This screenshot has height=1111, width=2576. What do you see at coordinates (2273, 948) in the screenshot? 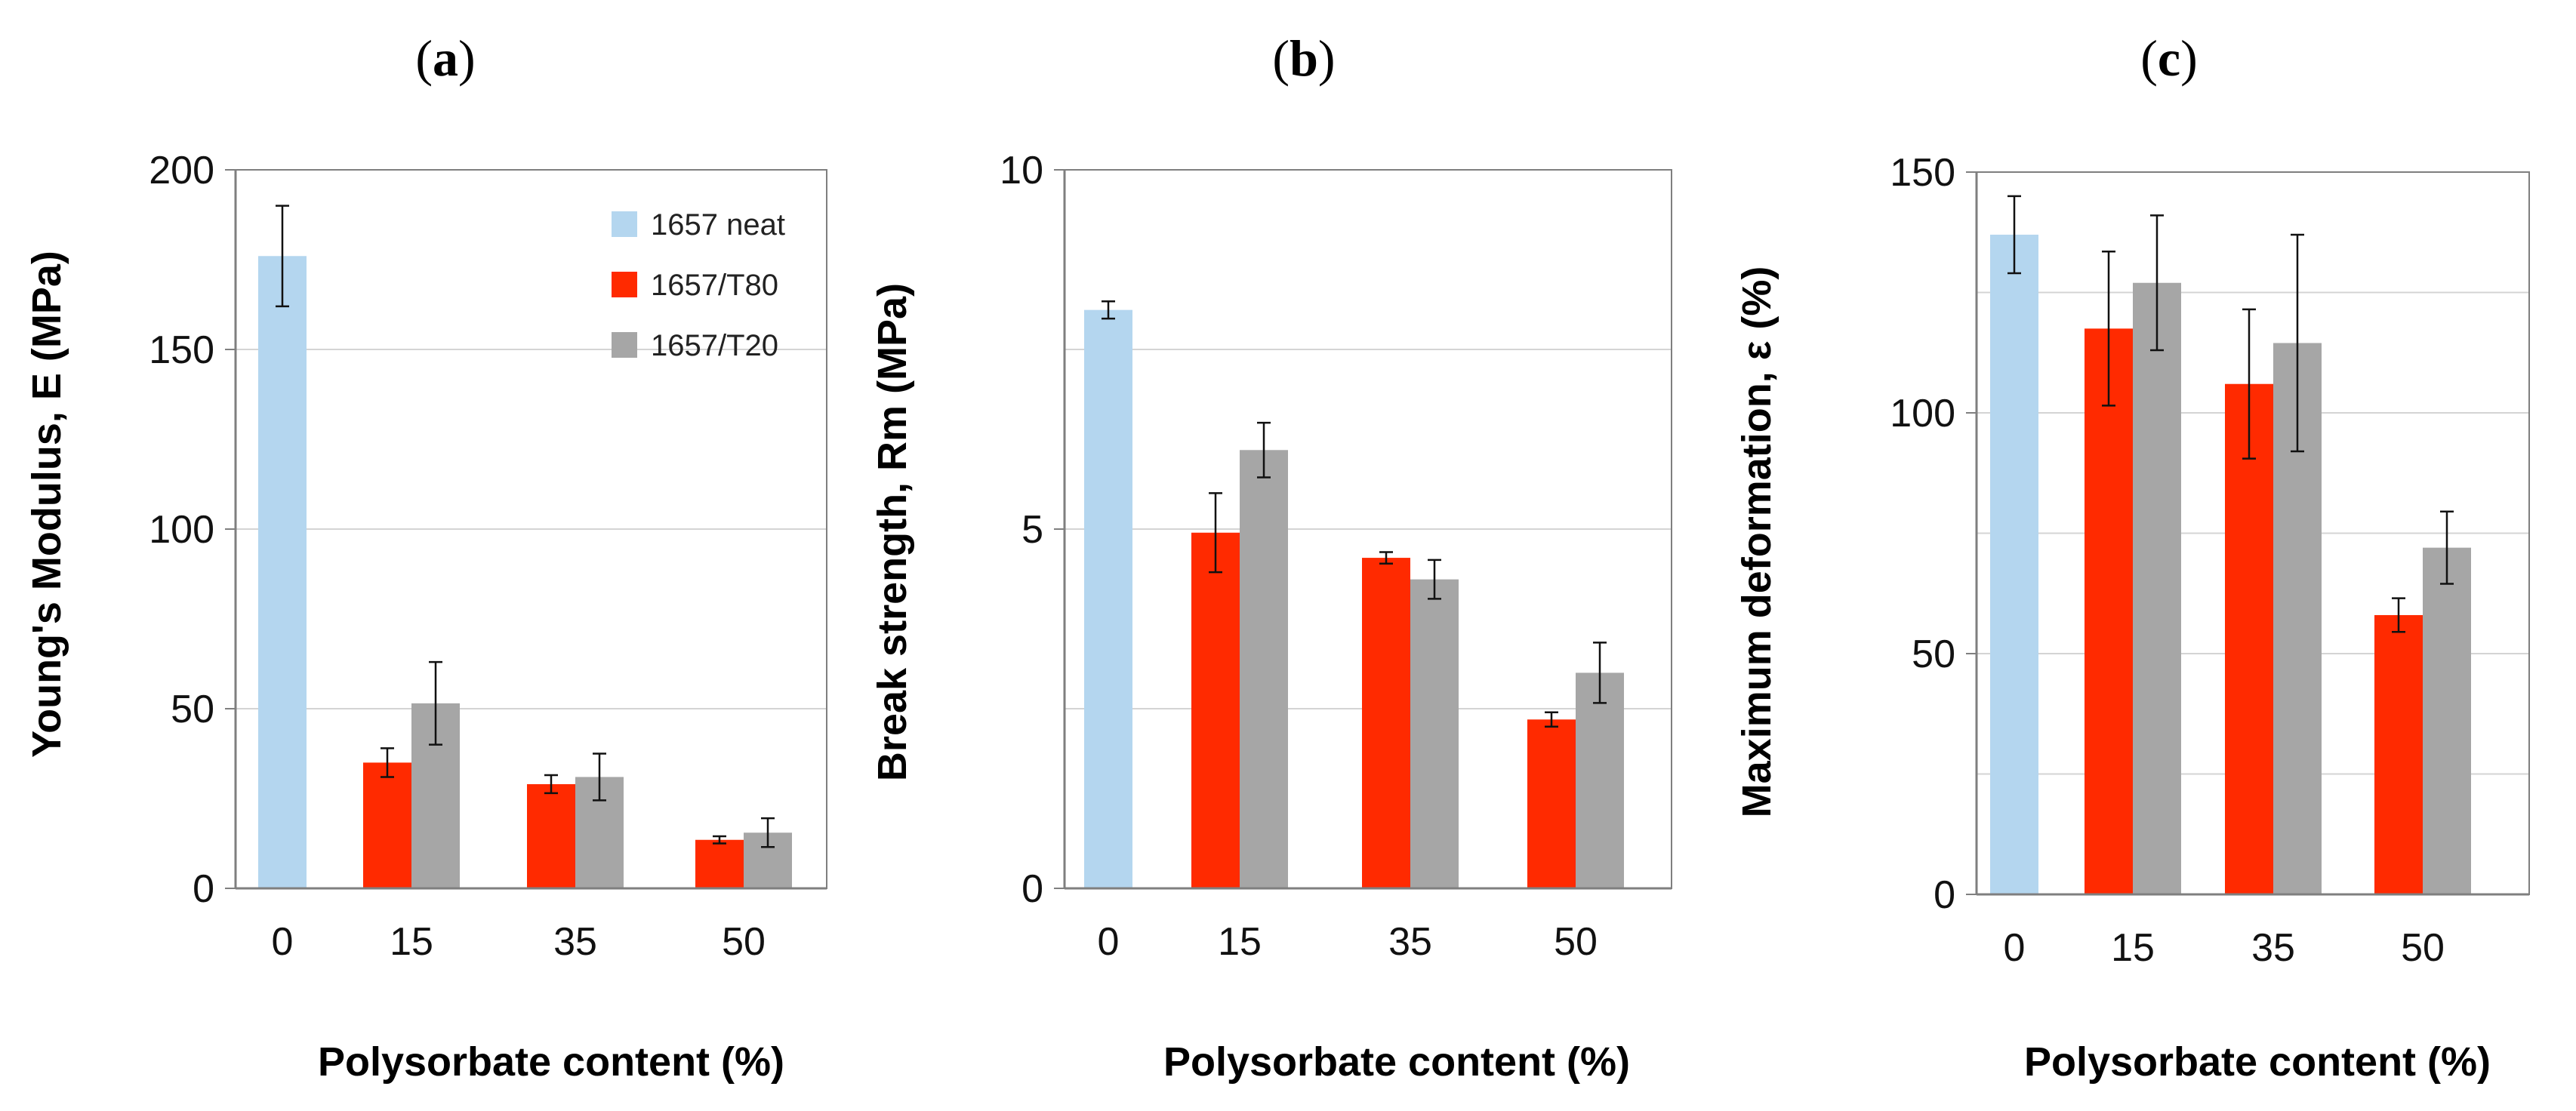
I see `panel-c-x-tick-label: 35` at bounding box center [2273, 948].